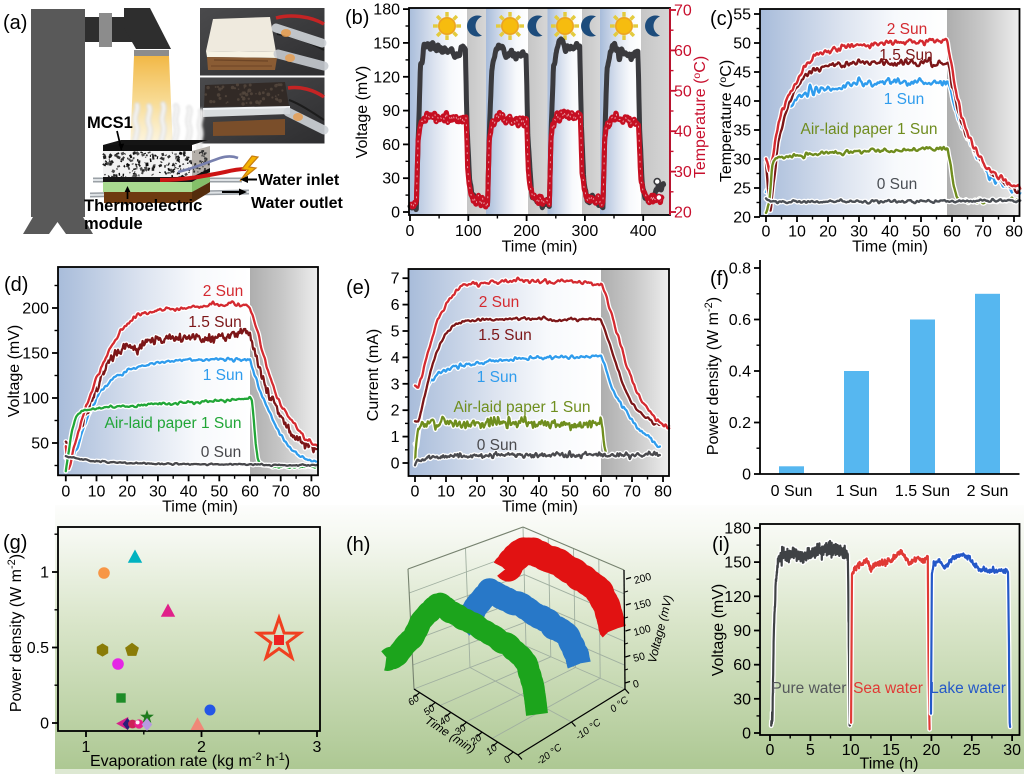 The height and width of the screenshot is (774, 1024). What do you see at coordinates (15, 23) in the screenshot?
I see `svg-text: (a)` at bounding box center [15, 23].